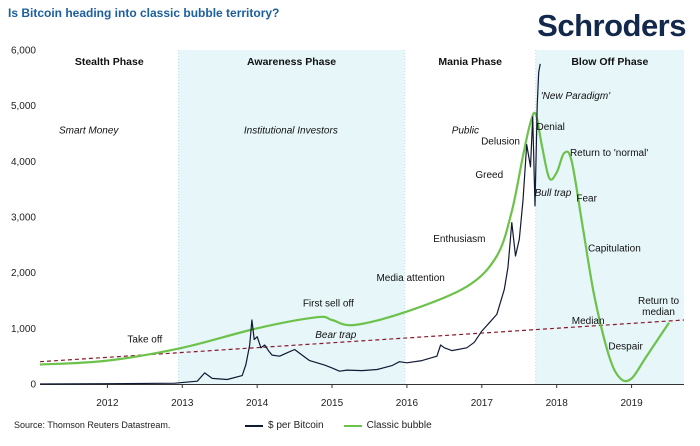 The height and width of the screenshot is (446, 700). What do you see at coordinates (609, 62) in the screenshot?
I see `phase-label: Blow Off Phase` at bounding box center [609, 62].